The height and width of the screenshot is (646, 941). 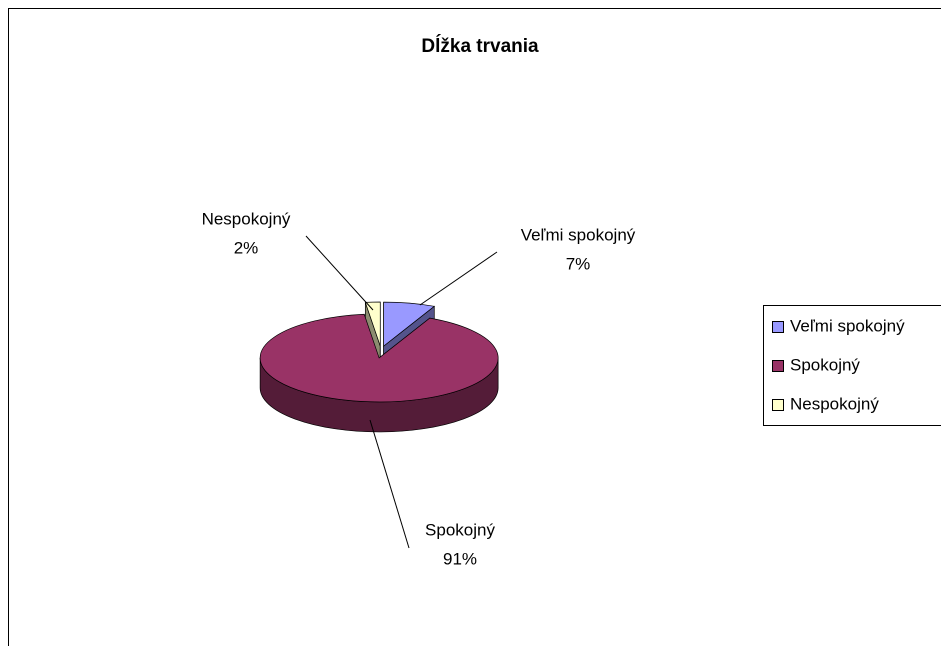 What do you see at coordinates (246, 247) in the screenshot?
I see `data-label-value: 2%` at bounding box center [246, 247].